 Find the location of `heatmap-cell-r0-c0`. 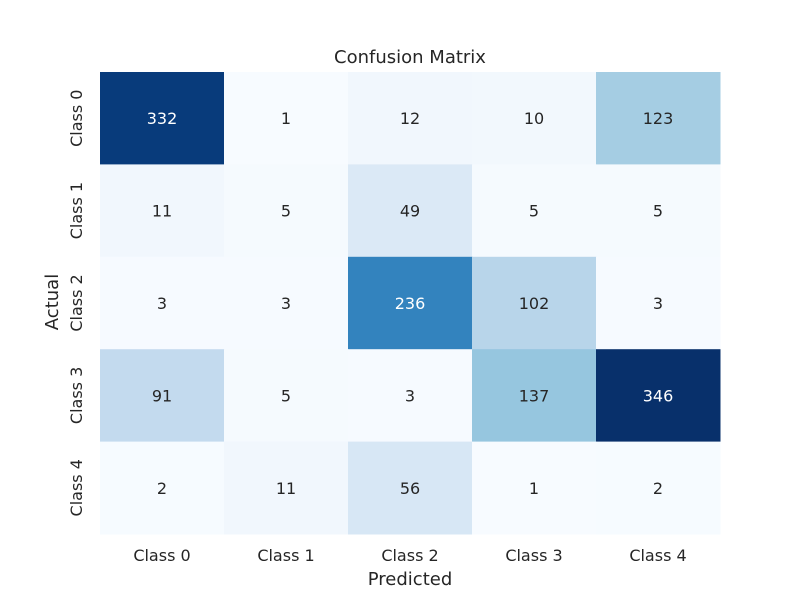

heatmap-cell-r0-c0 is located at coordinates (162, 118).